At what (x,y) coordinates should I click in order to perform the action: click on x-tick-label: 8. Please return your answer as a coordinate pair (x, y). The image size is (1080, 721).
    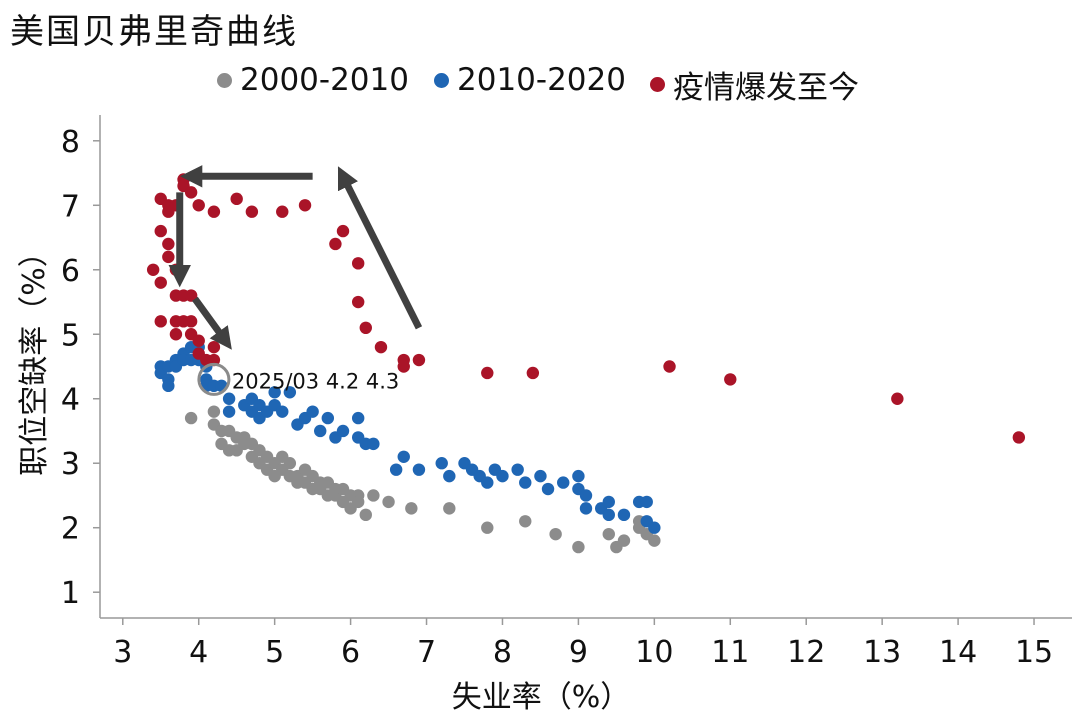
    Looking at the image, I should click on (502, 652).